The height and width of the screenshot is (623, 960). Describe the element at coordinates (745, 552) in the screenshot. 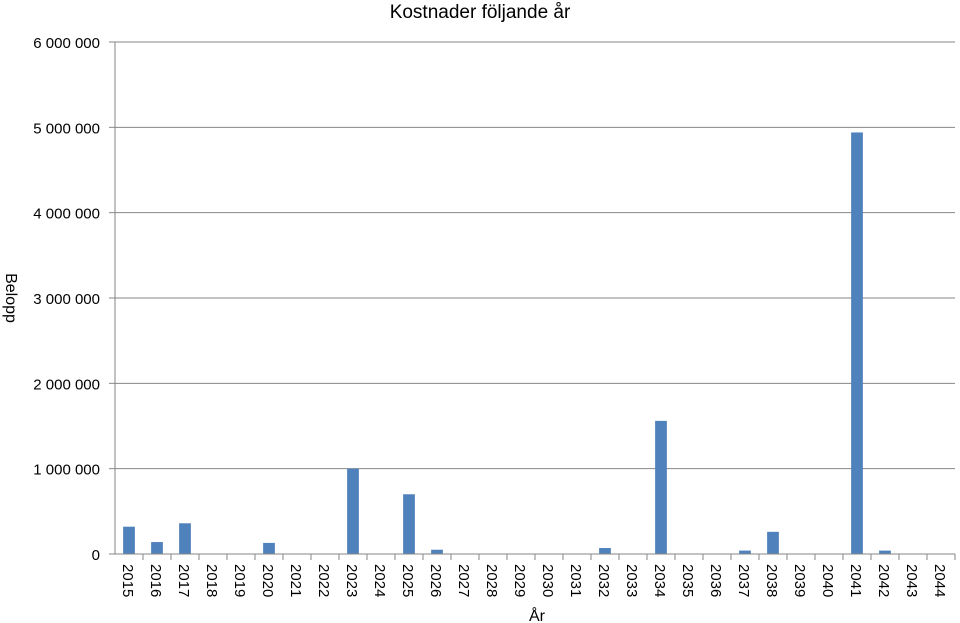

I see `bar-2037` at that location.